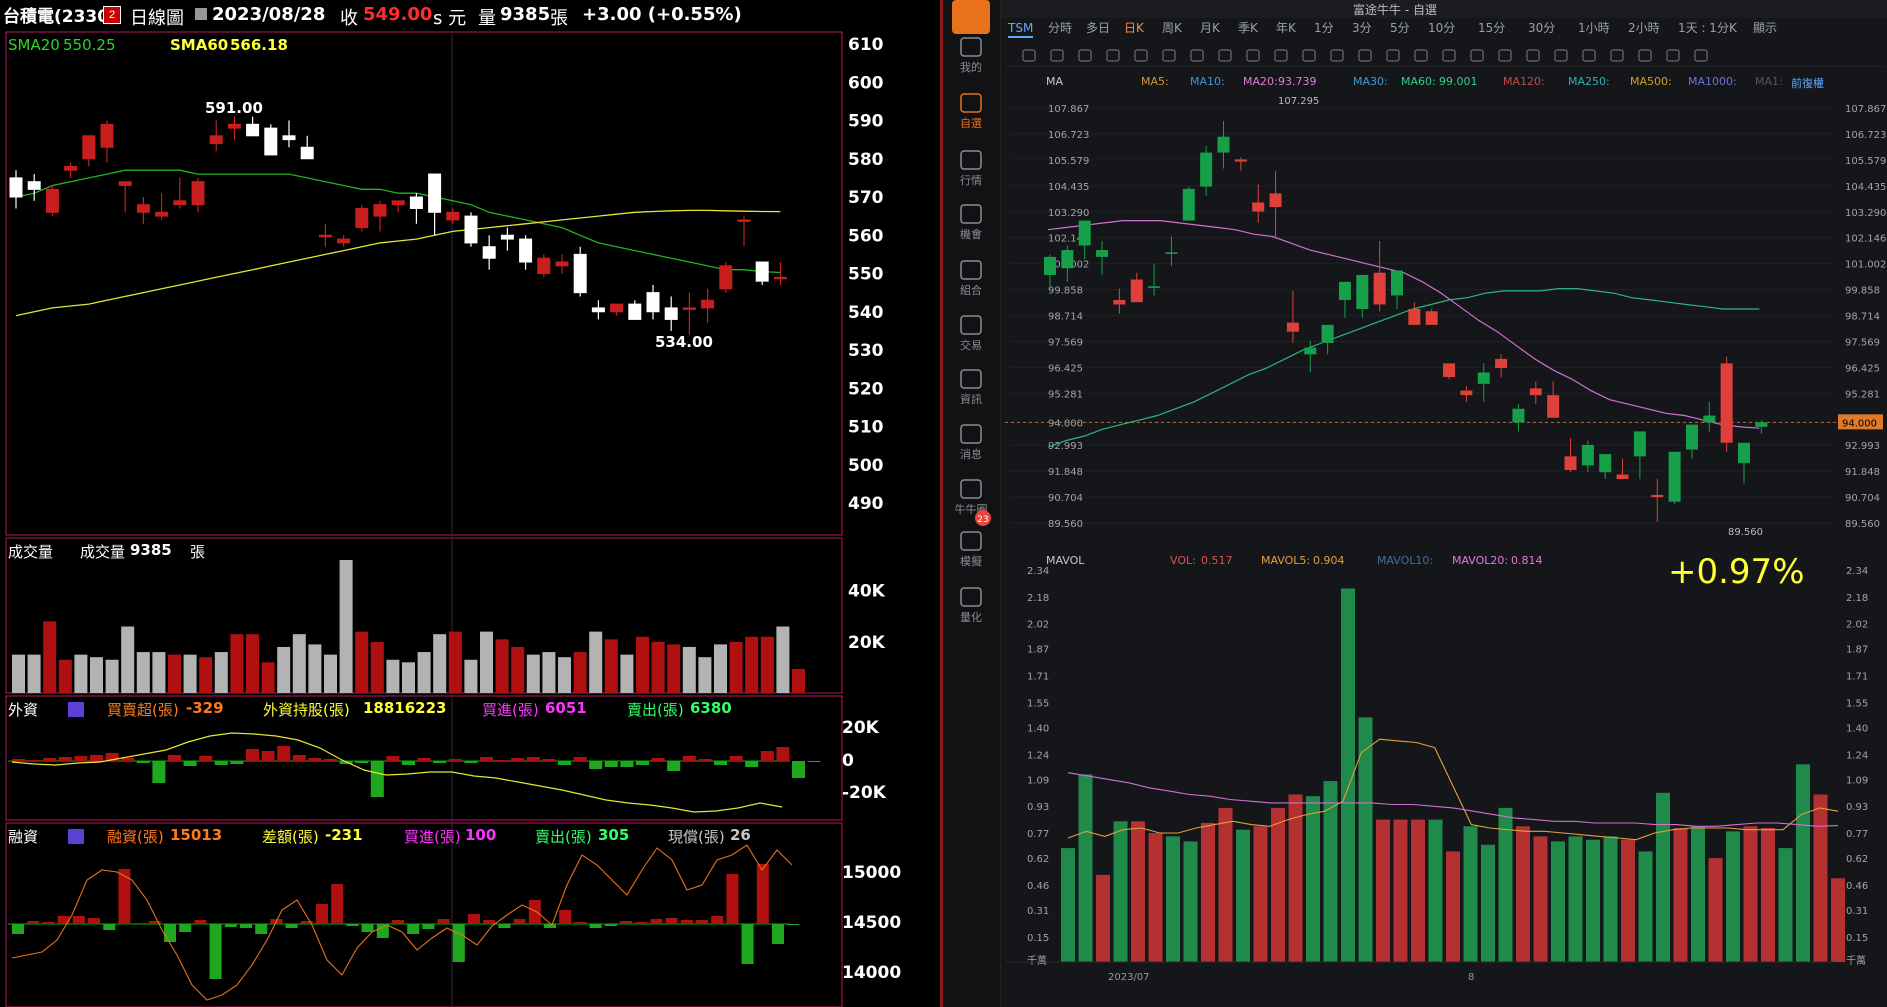 This screenshot has height=1007, width=1887. Describe the element at coordinates (1021, 29) in the screenshot. I see `symbol-tab: TSM` at that location.